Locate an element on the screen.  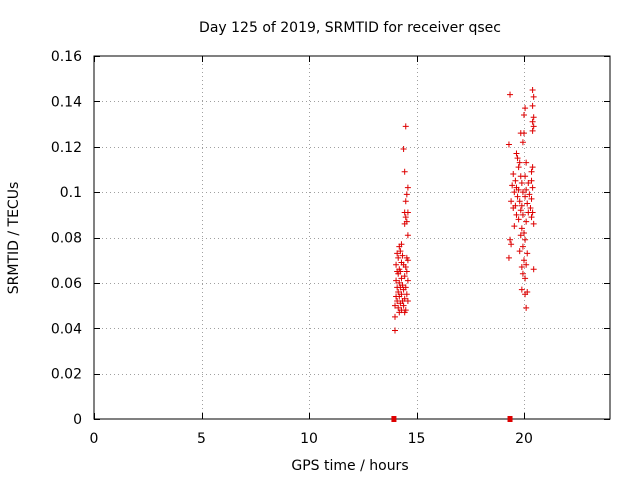
x-tick-label: 20 is located at coordinates (524, 439).